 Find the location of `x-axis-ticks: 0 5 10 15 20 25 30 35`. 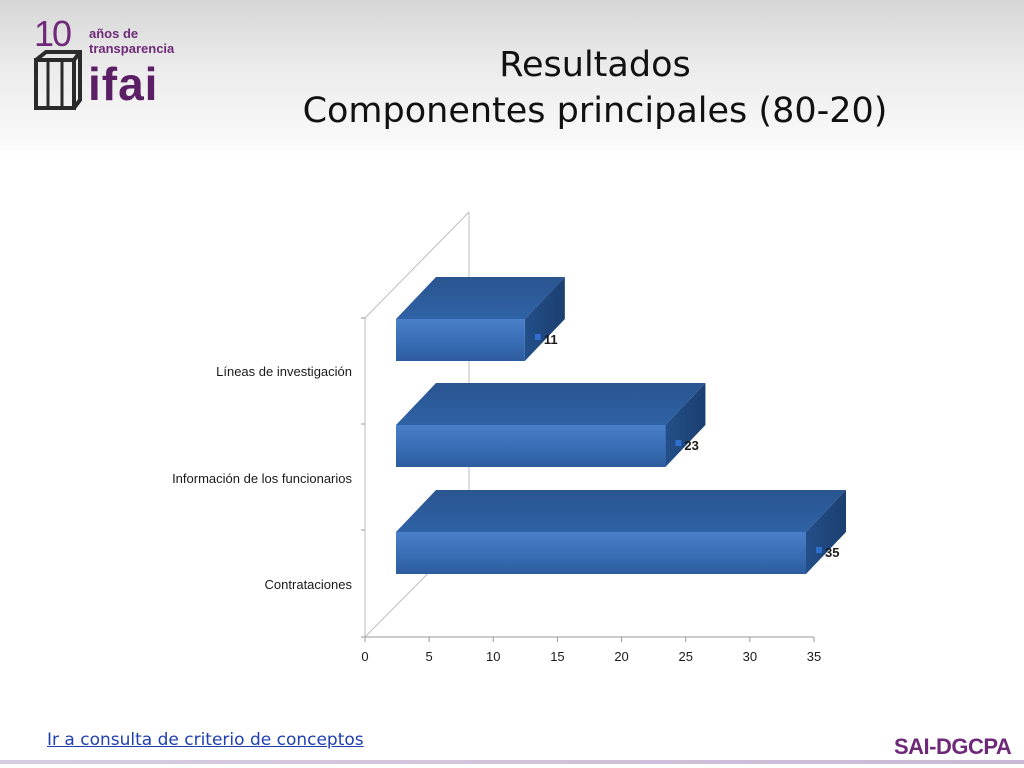

x-axis-ticks: 0 5 10 15 20 25 30 35 is located at coordinates (591, 650).